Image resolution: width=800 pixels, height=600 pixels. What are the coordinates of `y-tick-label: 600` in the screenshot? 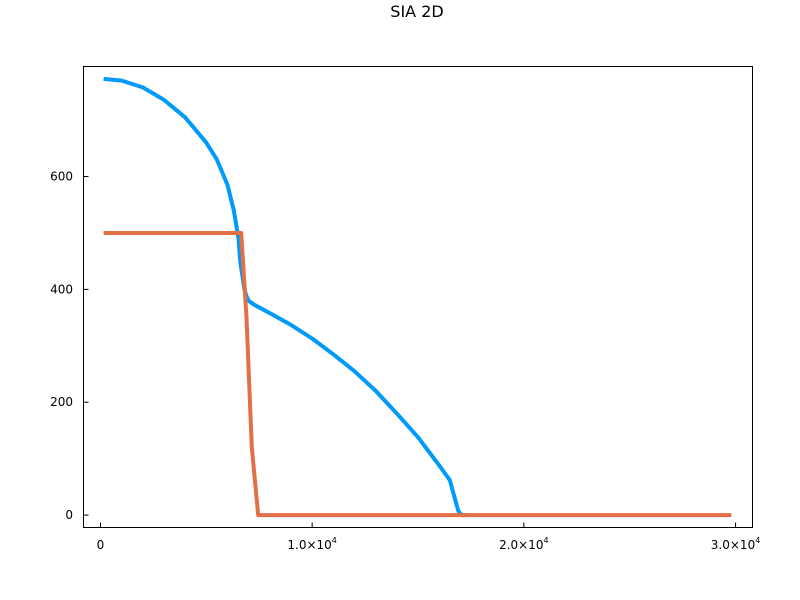 It's located at (61, 177).